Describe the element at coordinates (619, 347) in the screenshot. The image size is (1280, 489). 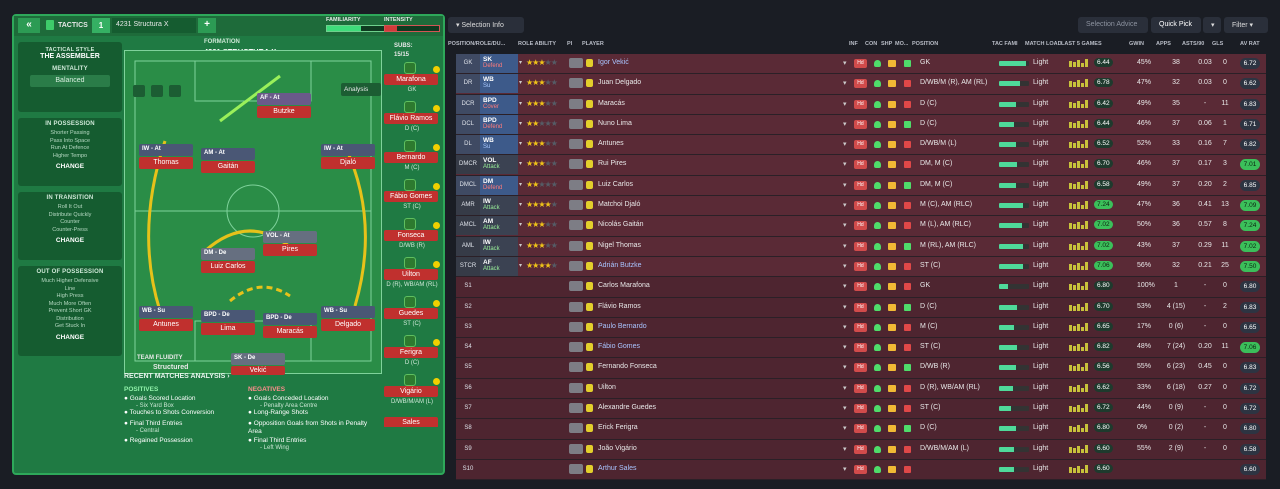
I see `player-name: Fábio Gomes` at that location.